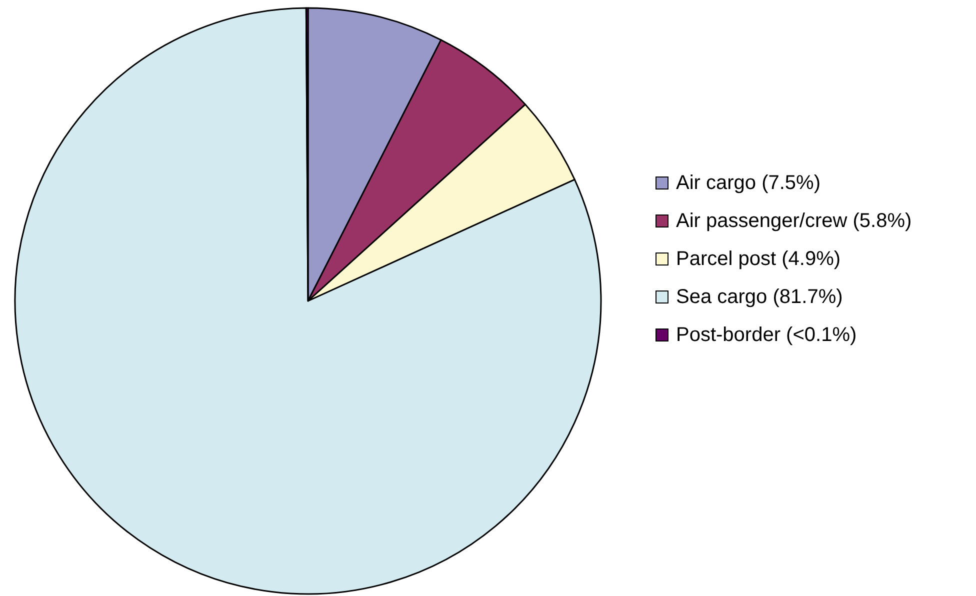 The width and height of the screenshot is (976, 596). Describe the element at coordinates (758, 259) in the screenshot. I see `legend-label: Parcel post (4.9%)` at that location.